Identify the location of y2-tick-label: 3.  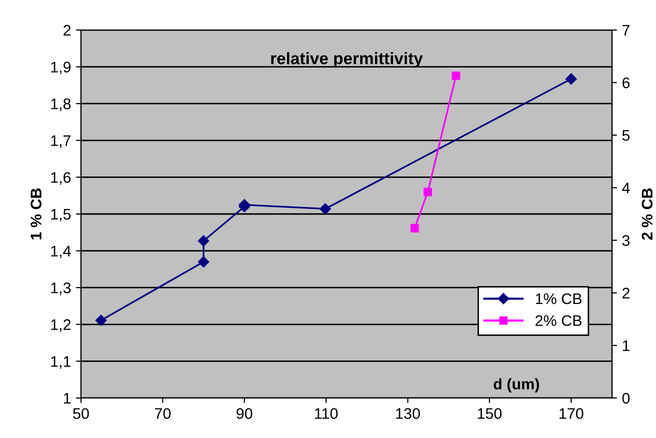
(626, 240).